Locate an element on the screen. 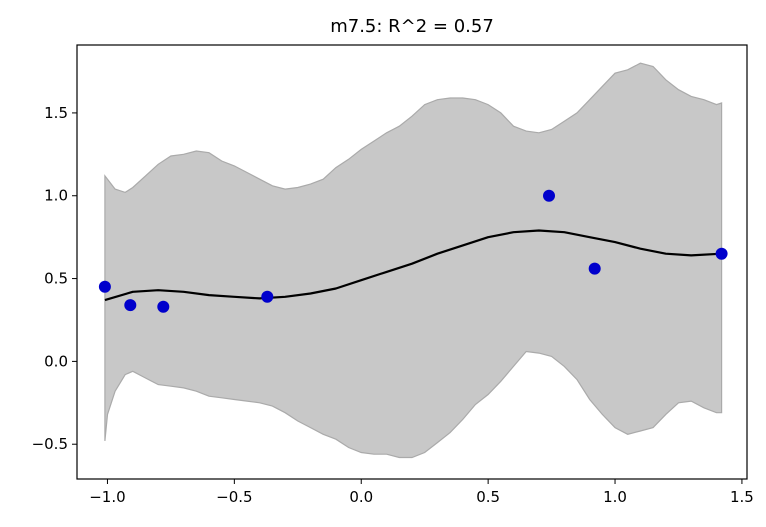  y-tick-label: −0.5 is located at coordinates (50, 444).